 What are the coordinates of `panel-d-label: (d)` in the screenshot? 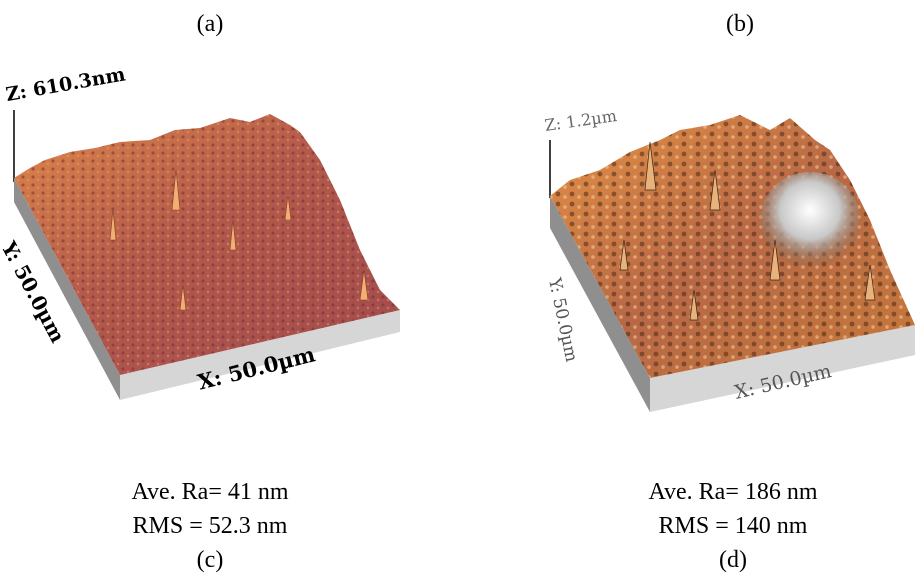 It's located at (733, 560).